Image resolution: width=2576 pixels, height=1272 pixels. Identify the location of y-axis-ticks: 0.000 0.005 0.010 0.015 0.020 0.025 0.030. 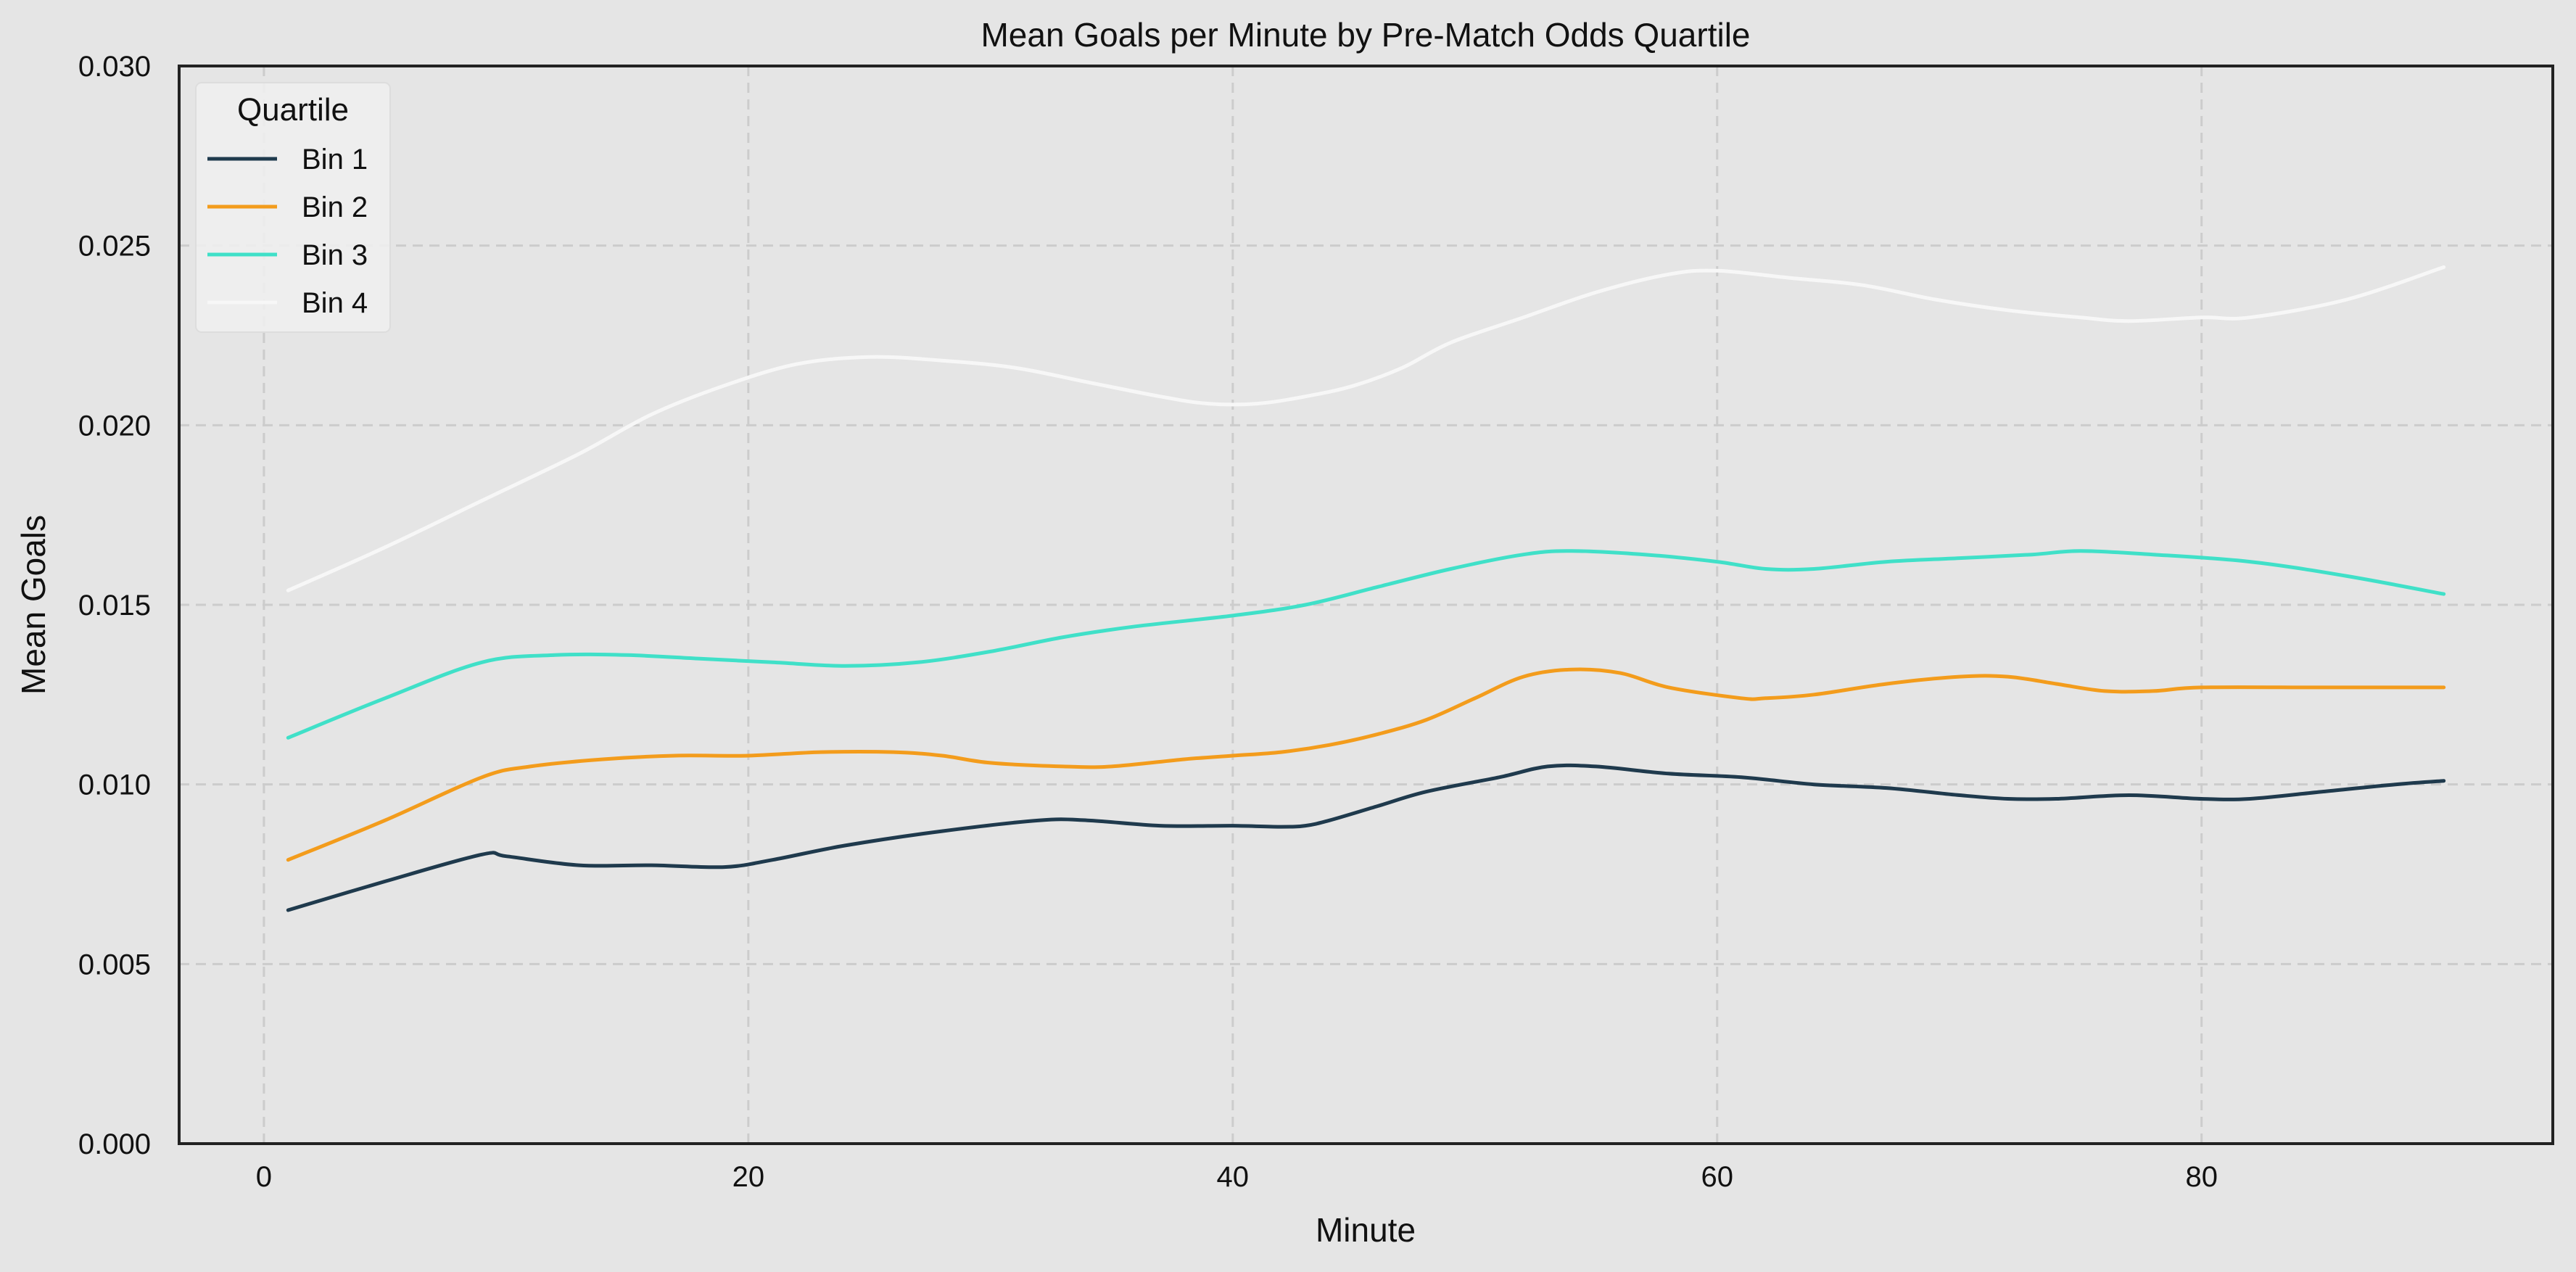
(114, 605).